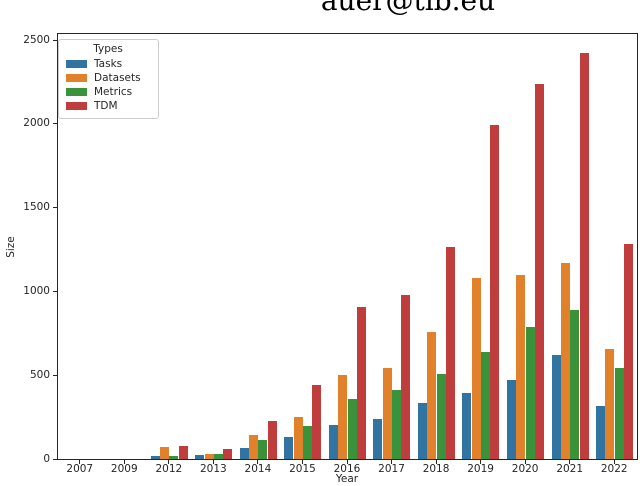  What do you see at coordinates (258, 469) in the screenshot?
I see `x-tick-label: 2014` at bounding box center [258, 469].